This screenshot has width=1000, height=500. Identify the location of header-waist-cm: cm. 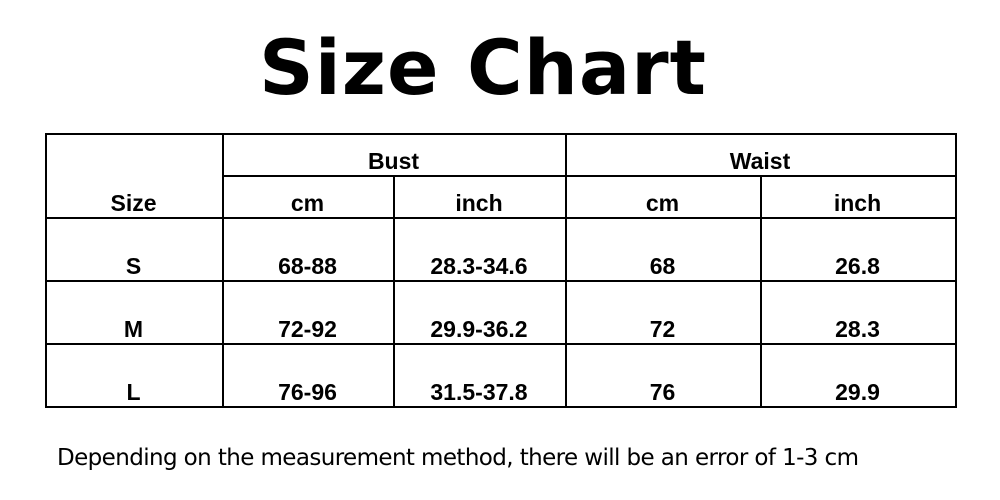
(662, 203).